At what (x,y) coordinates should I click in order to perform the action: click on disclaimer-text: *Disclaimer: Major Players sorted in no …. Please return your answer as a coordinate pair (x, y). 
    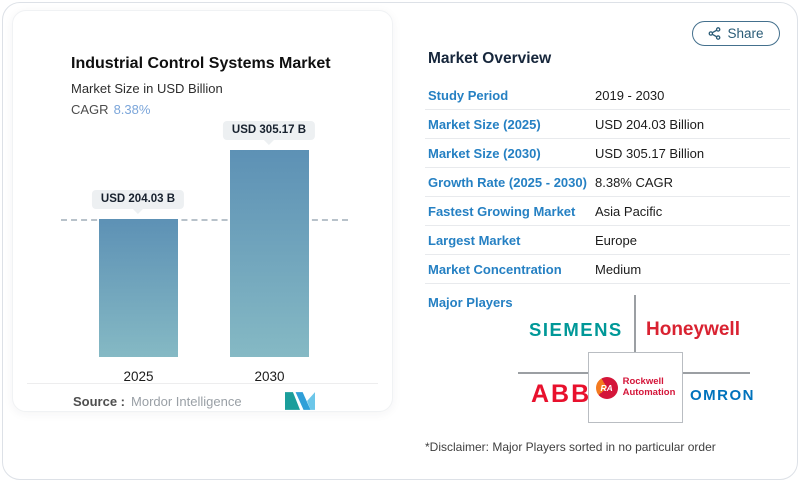
    Looking at the image, I should click on (570, 447).